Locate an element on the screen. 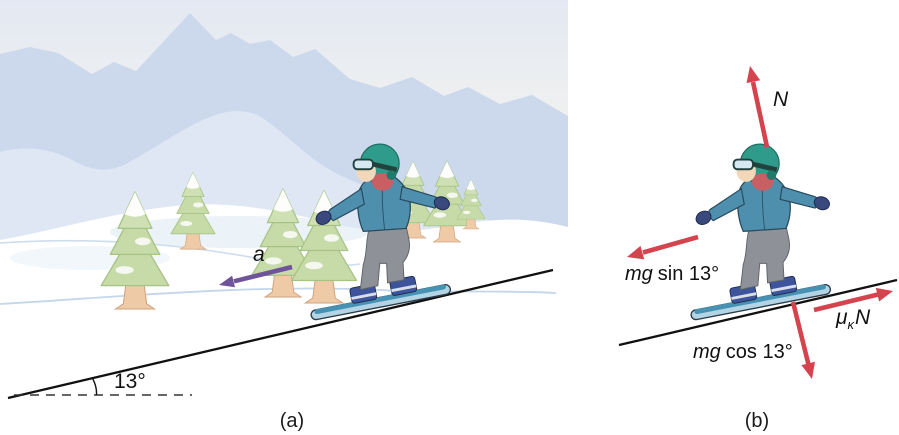  panel-b-caption: (b) is located at coordinates (757, 421).